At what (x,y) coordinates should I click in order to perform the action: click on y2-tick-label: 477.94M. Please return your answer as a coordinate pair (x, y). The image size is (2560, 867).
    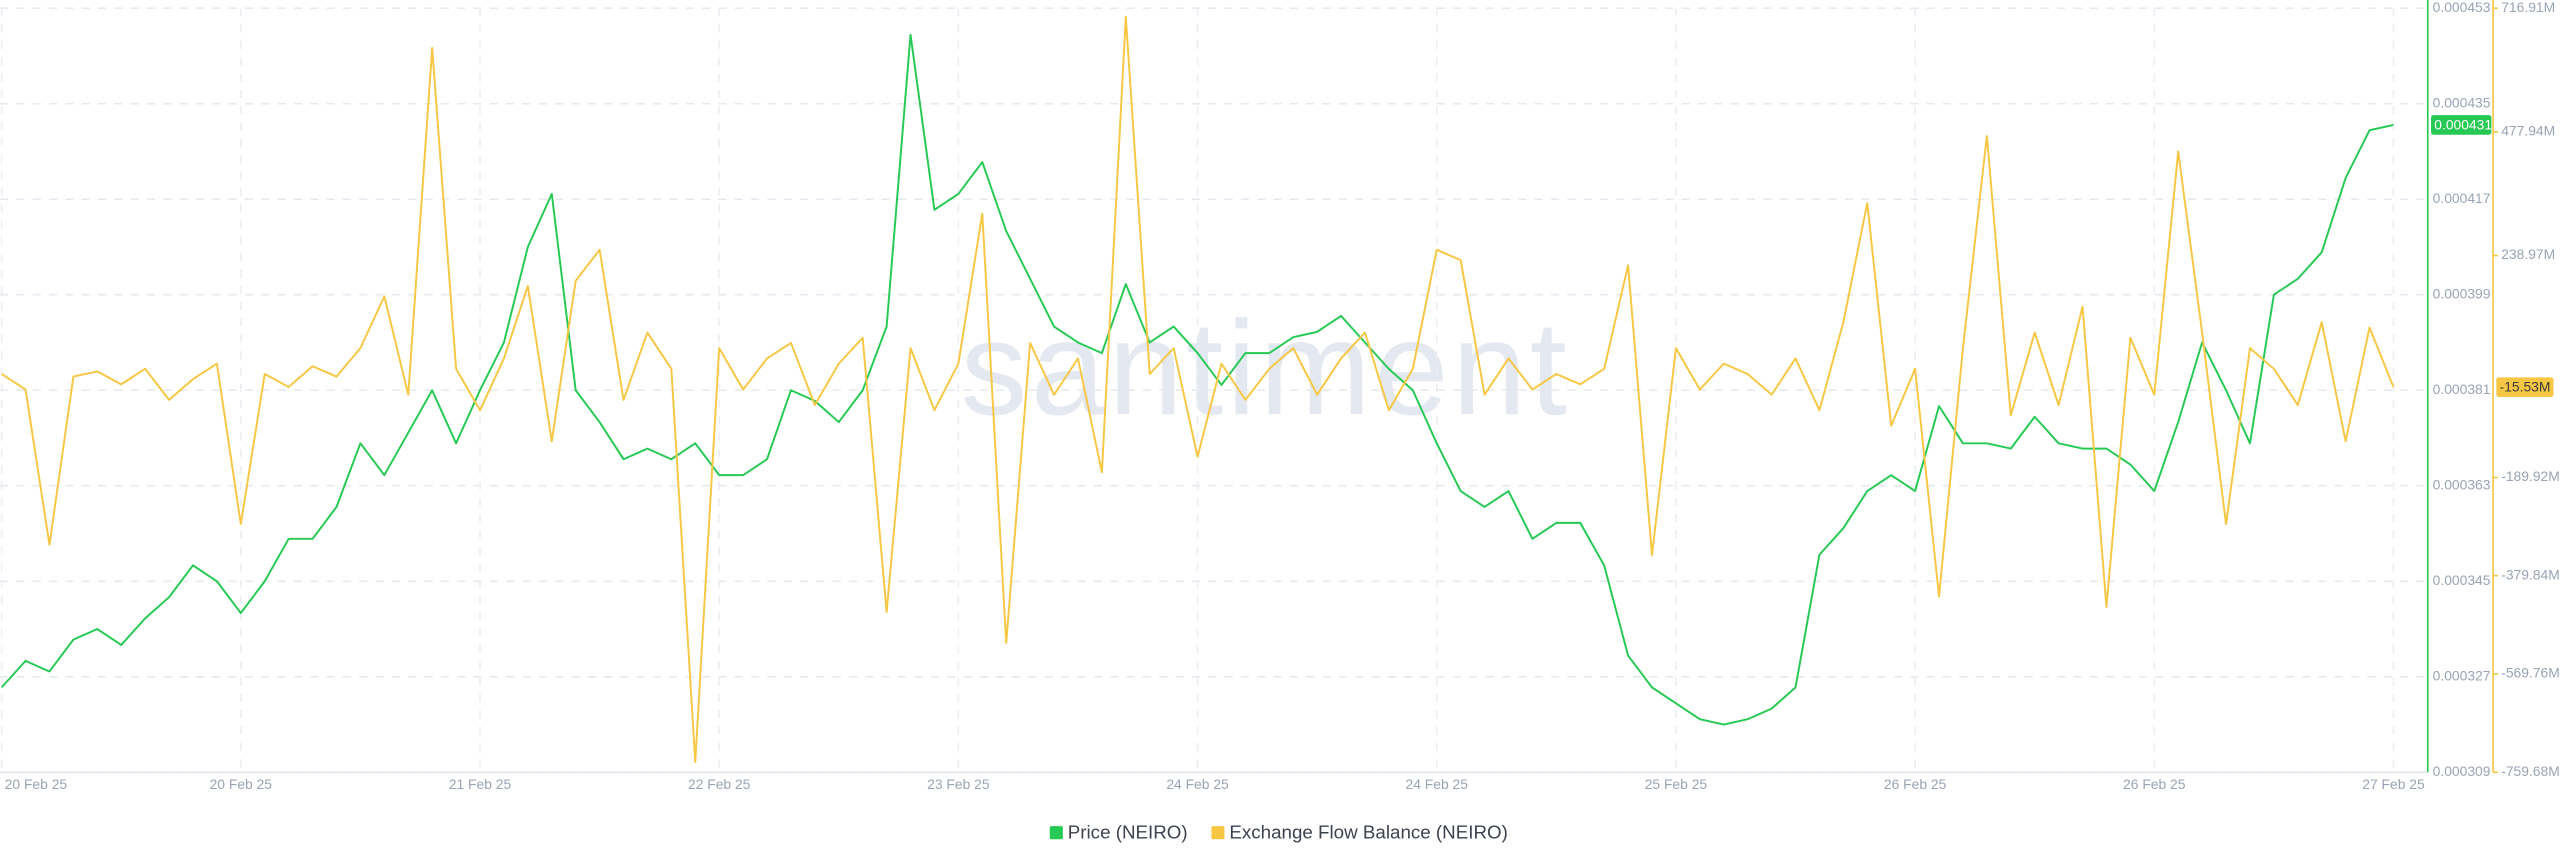
    Looking at the image, I should click on (2528, 131).